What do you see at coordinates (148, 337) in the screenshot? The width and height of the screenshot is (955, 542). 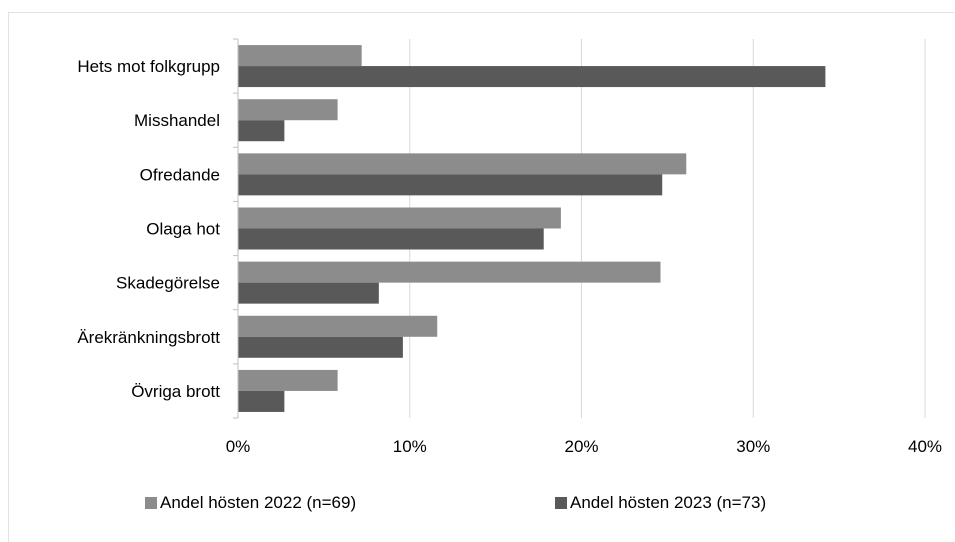 I see `category-label: Ärekränkningsbrott` at bounding box center [148, 337].